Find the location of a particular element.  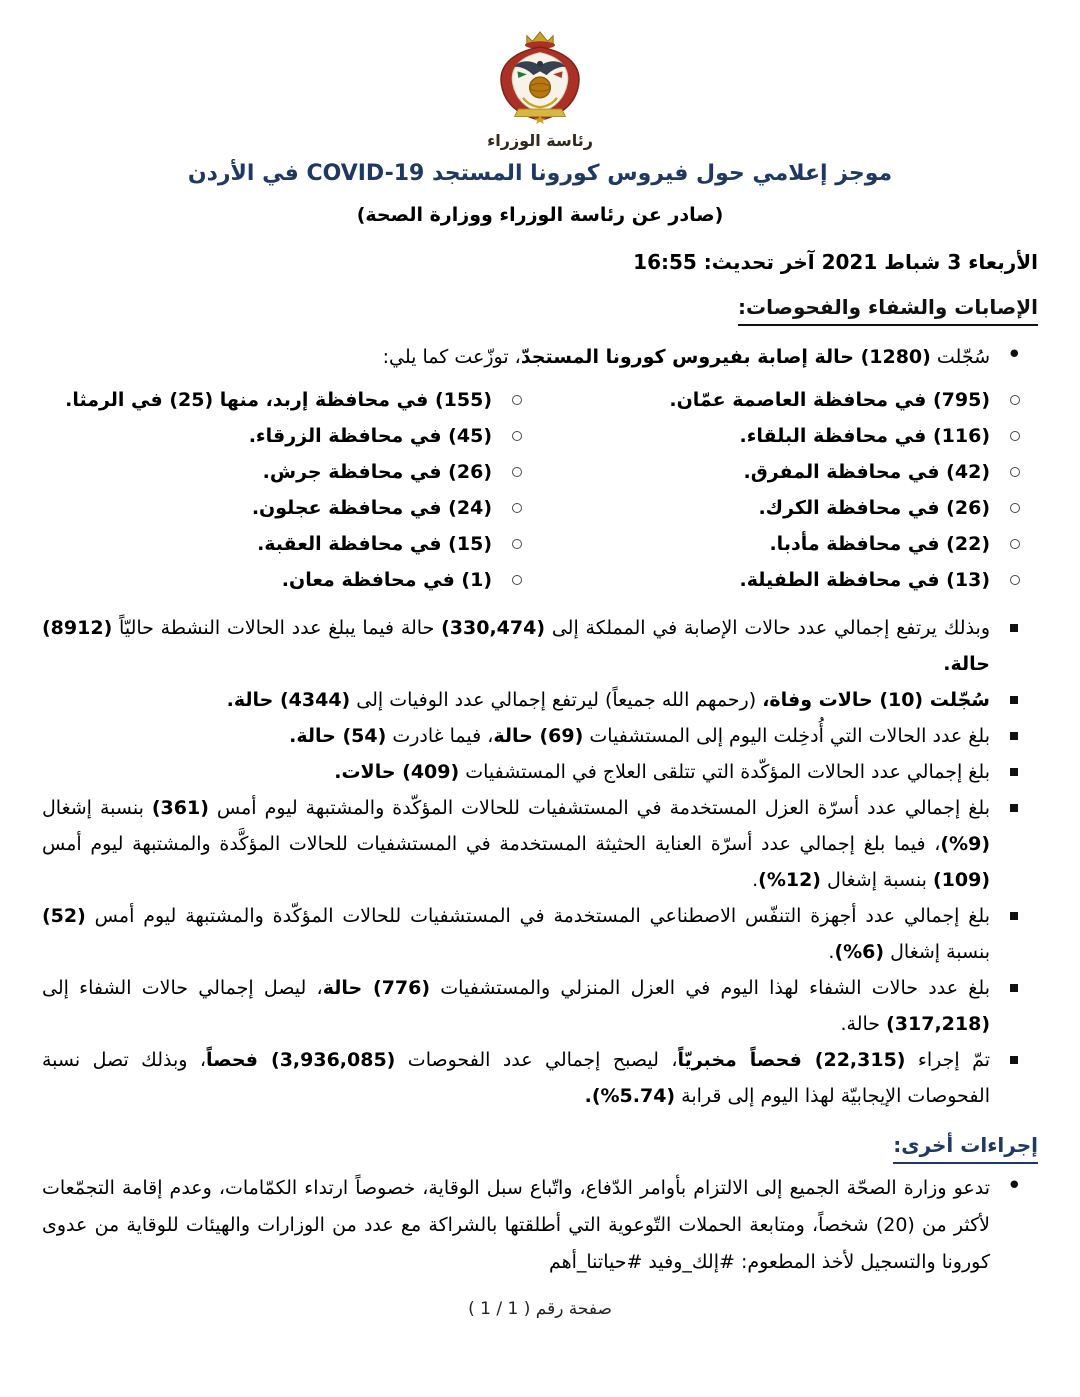

governorate-item: (15) في محافظة العقبة. is located at coordinates (291, 544).